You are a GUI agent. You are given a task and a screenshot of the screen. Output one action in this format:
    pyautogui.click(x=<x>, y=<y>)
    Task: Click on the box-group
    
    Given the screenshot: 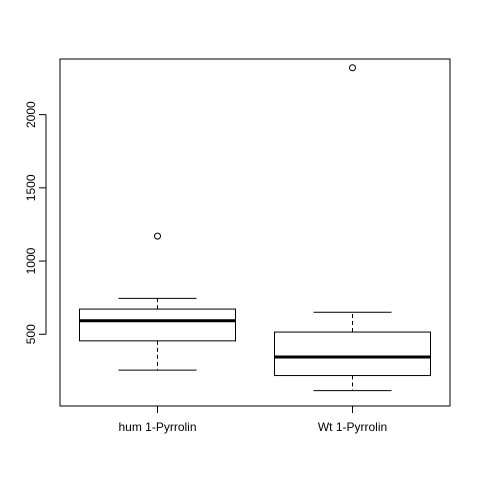 What is the action you would take?
    pyautogui.click(x=157, y=301)
    